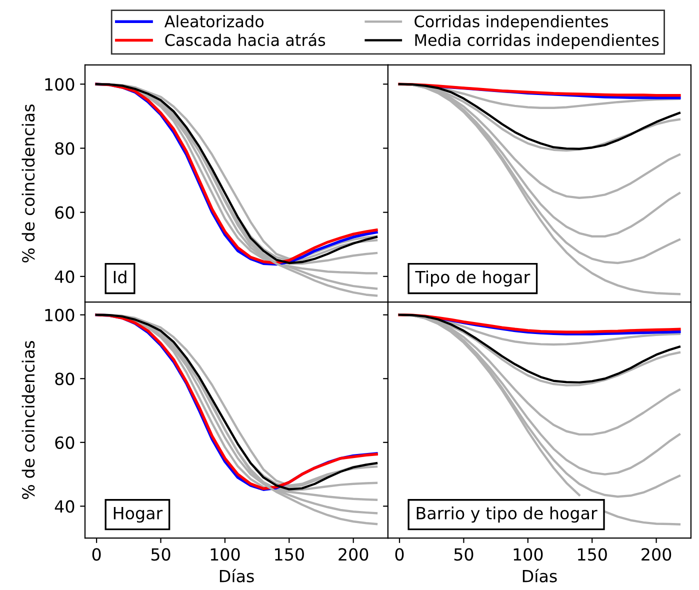  What do you see at coordinates (537, 42) in the screenshot?
I see `legend-label: Media corridas independientes` at bounding box center [537, 42].